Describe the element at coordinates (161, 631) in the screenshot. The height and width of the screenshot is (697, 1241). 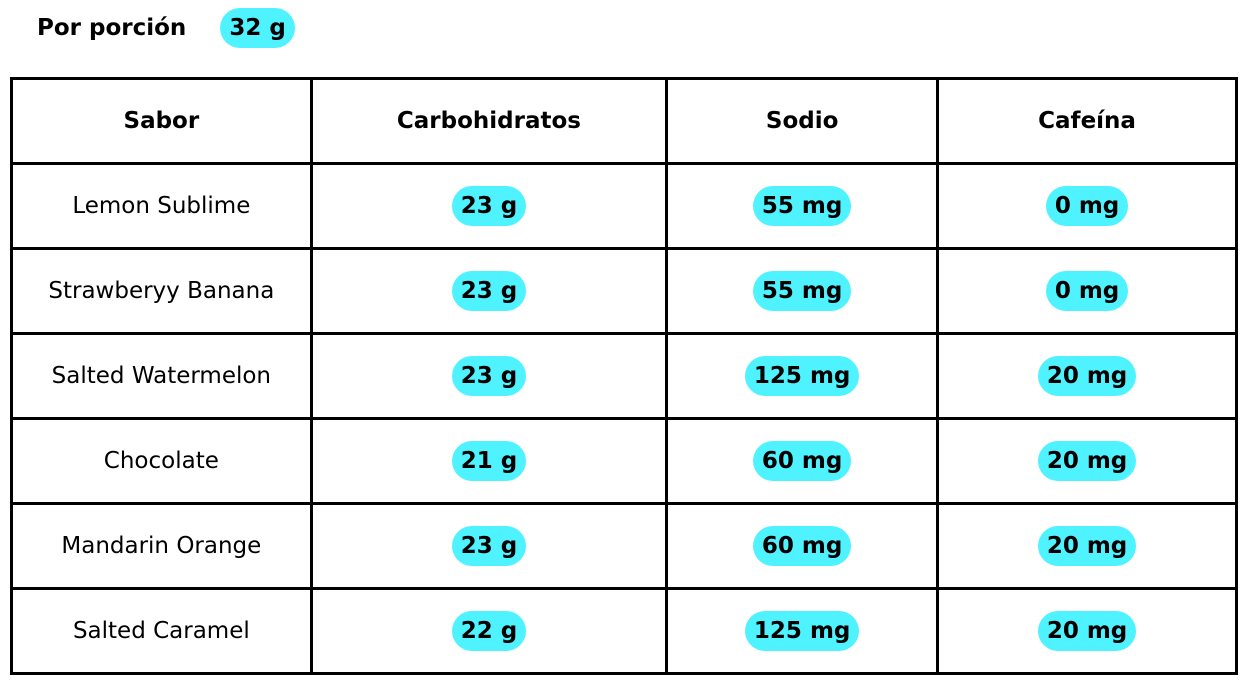
I see `flavor-cell: Salted Caramel` at that location.